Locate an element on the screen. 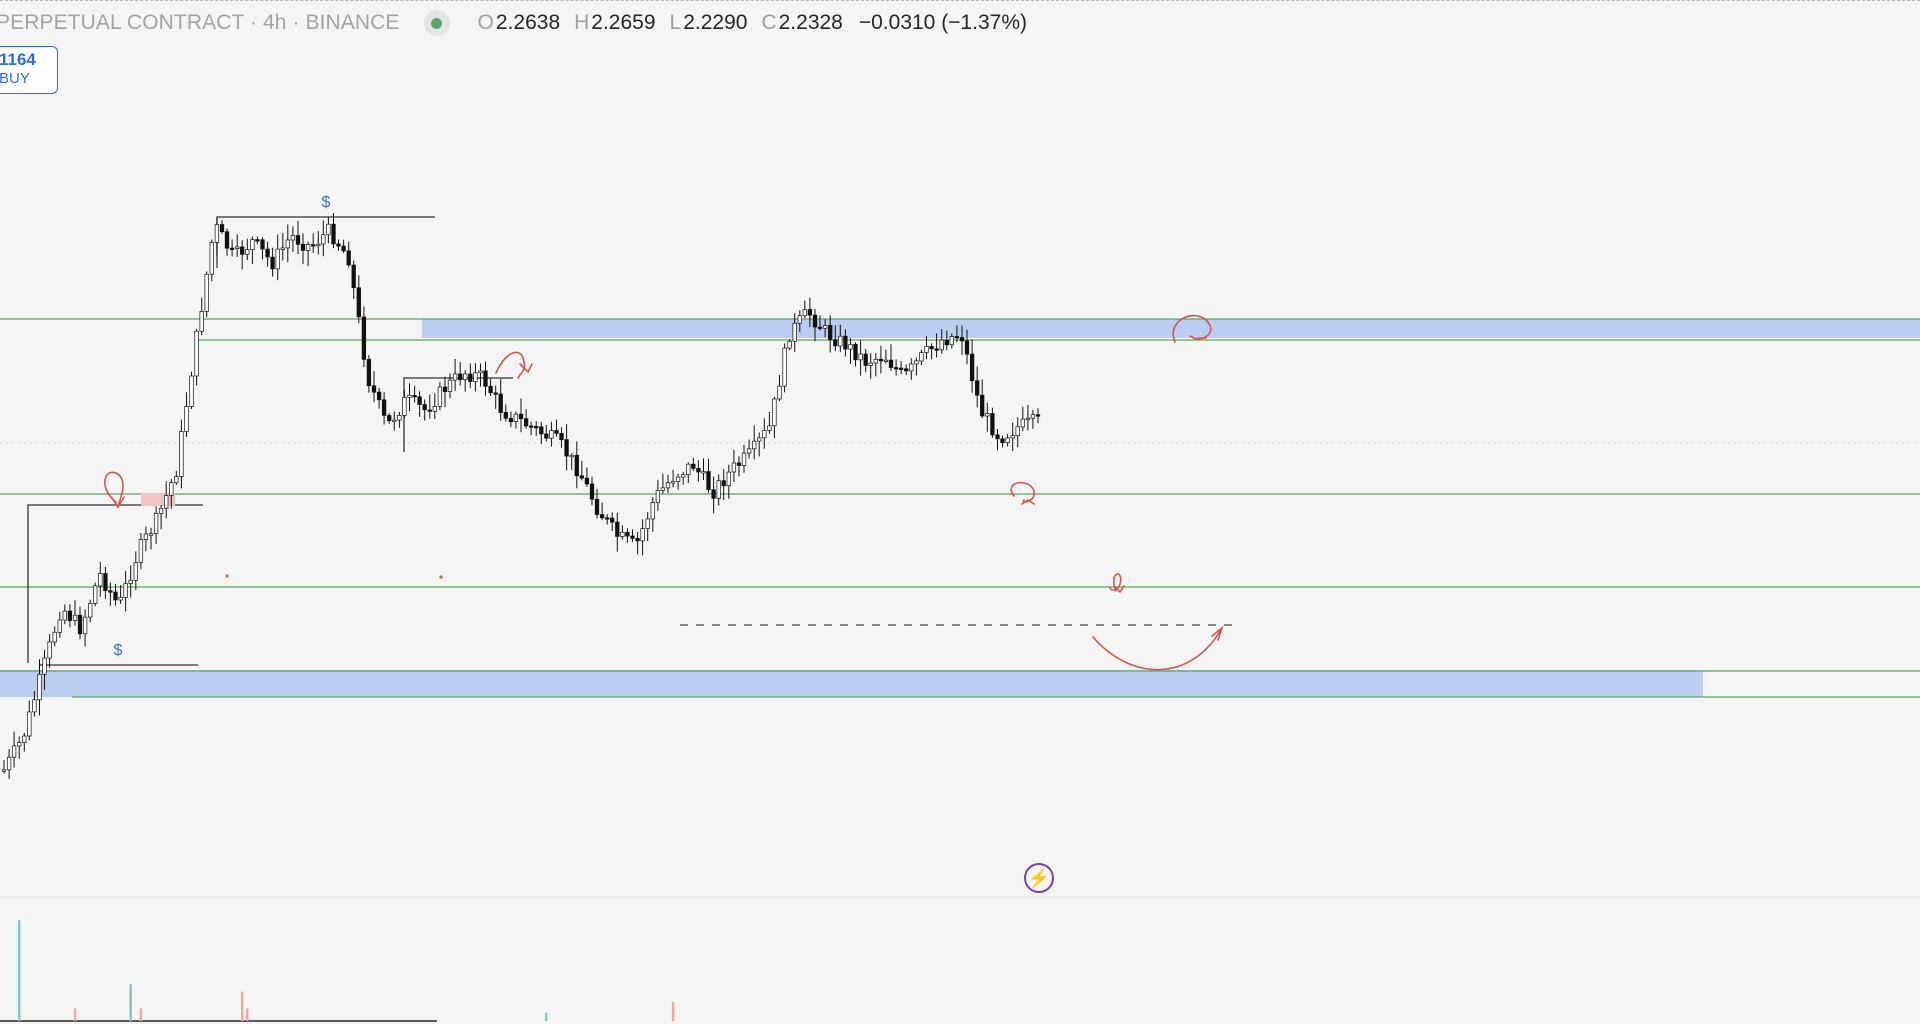 The image size is (1920, 1024). high-label: H is located at coordinates (582, 22).